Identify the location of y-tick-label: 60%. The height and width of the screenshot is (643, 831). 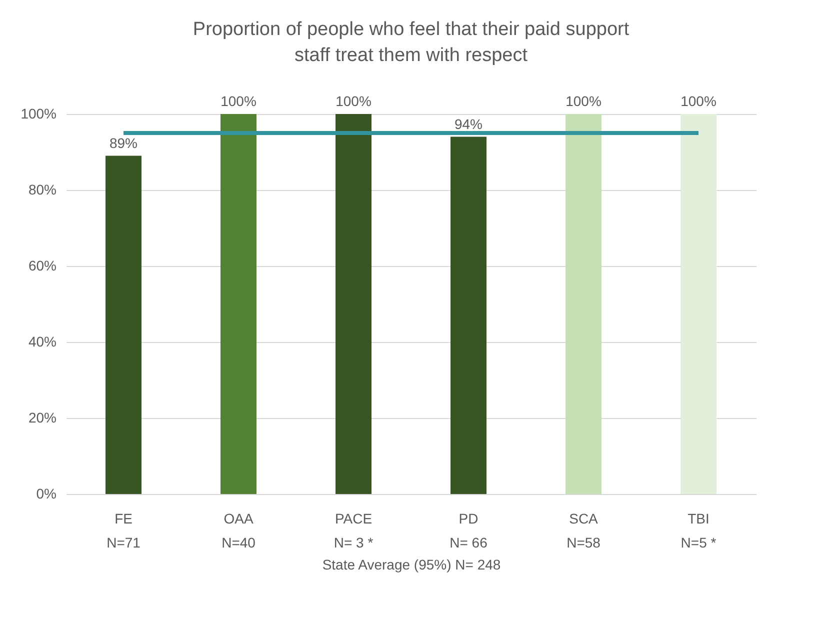
(42, 266).